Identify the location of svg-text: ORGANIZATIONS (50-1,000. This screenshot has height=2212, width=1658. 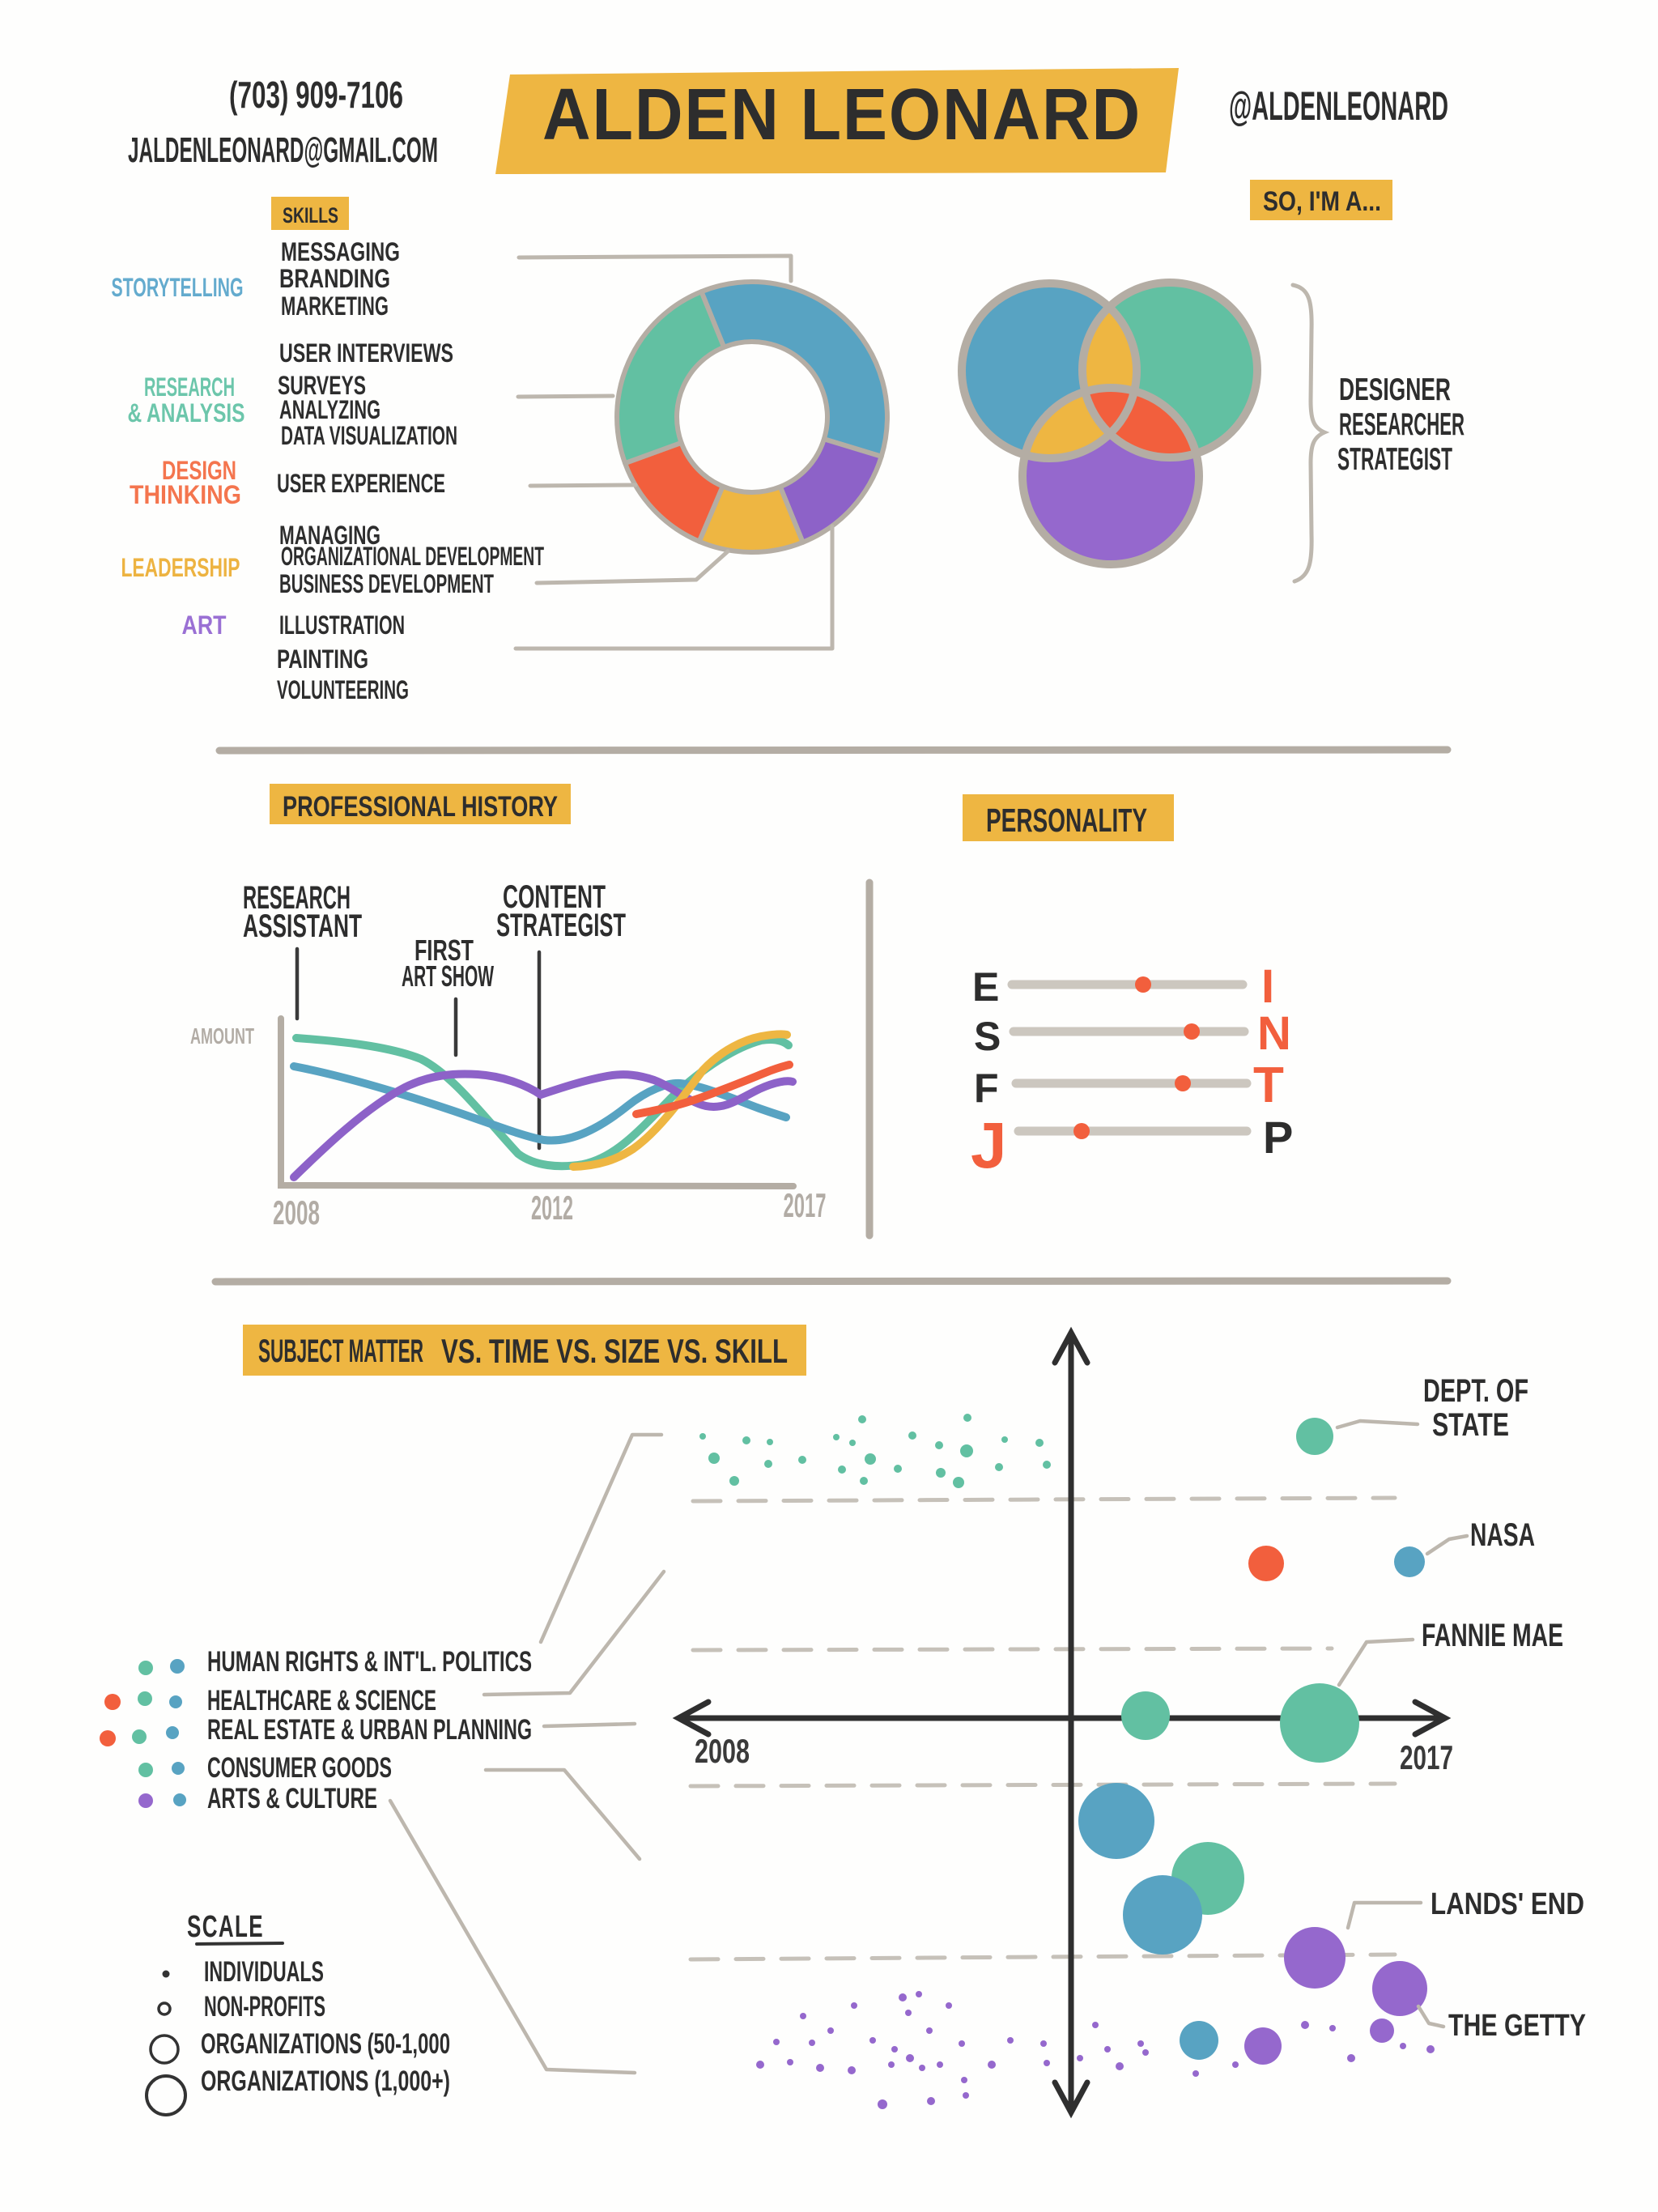
(325, 2044).